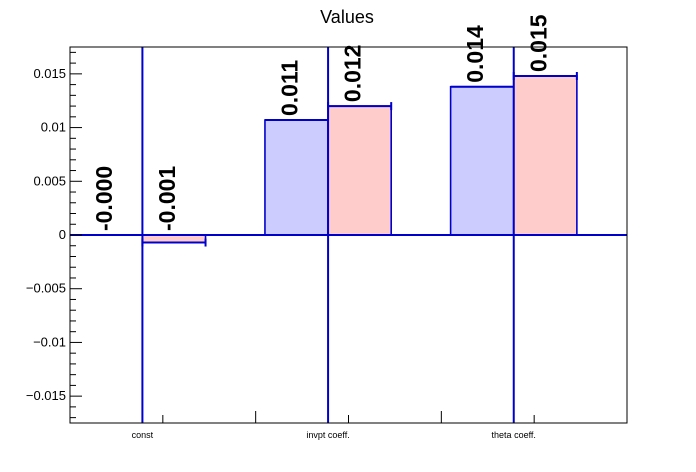  What do you see at coordinates (353, 74) in the screenshot?
I see `data-label-1-1: 0.012` at bounding box center [353, 74].